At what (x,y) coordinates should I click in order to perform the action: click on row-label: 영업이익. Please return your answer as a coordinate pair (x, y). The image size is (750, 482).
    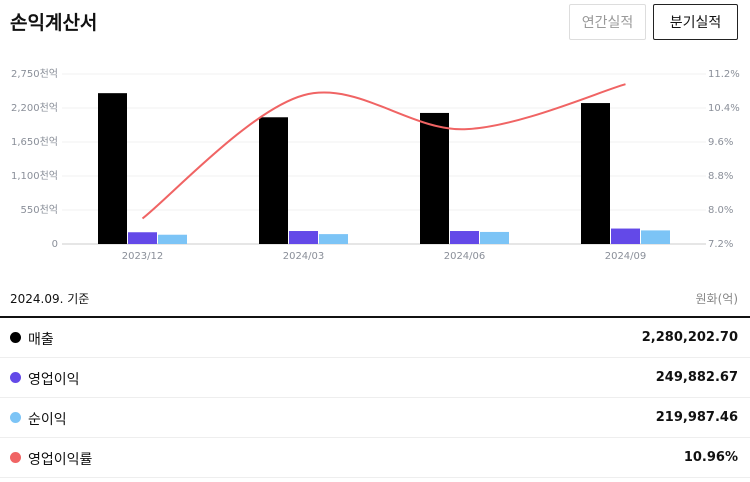
    Looking at the image, I should click on (54, 380).